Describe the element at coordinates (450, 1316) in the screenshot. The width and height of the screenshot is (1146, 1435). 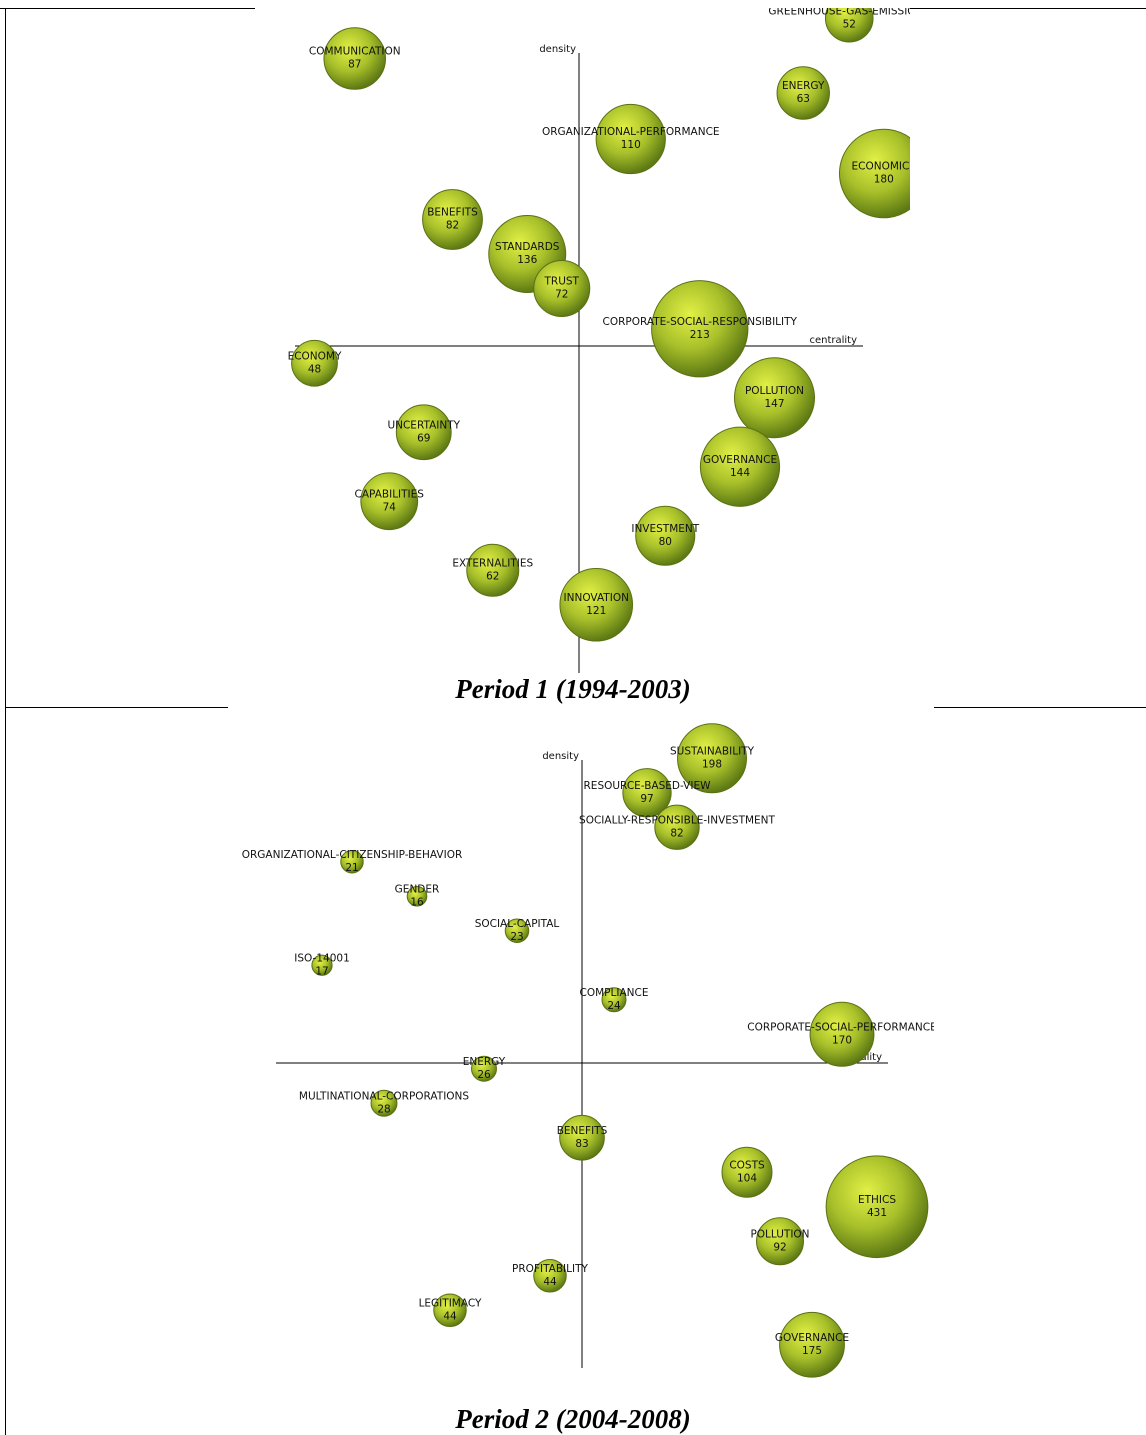
I see `bubble-value: 44` at that location.